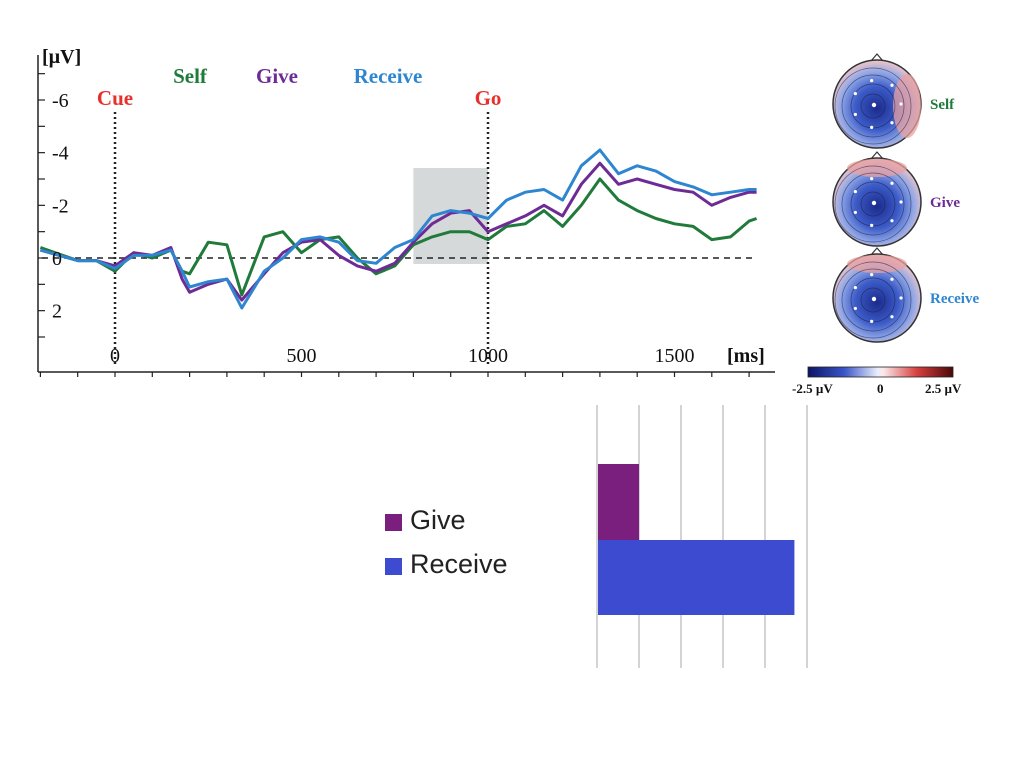 This screenshot has width=1024, height=768. What do you see at coordinates (945, 203) in the screenshot?
I see `topo-label-give: Give` at bounding box center [945, 203].